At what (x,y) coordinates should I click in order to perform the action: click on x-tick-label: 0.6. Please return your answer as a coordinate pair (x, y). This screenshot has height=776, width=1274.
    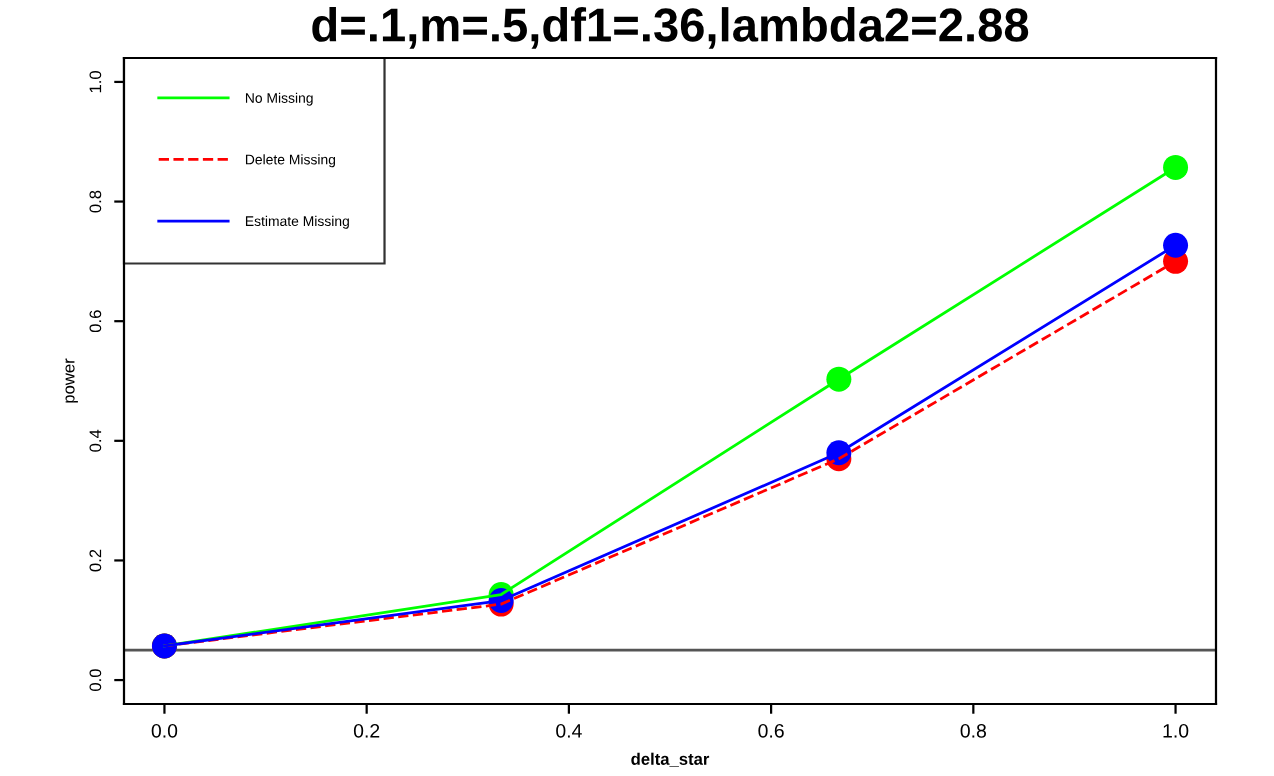
    Looking at the image, I should click on (771, 730).